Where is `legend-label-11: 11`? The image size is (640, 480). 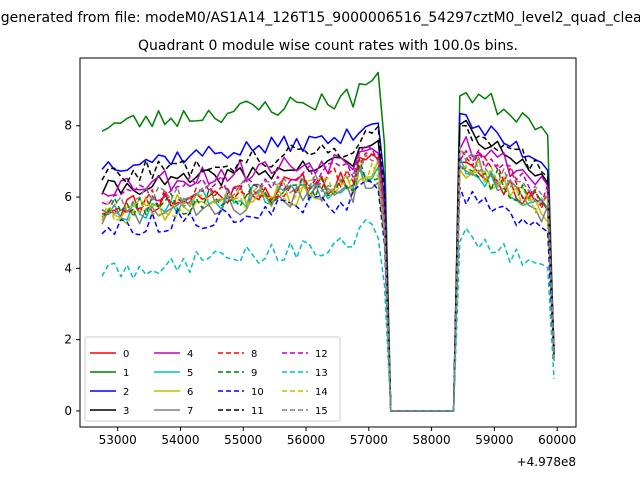
legend-label-11: 11 is located at coordinates (257, 411).